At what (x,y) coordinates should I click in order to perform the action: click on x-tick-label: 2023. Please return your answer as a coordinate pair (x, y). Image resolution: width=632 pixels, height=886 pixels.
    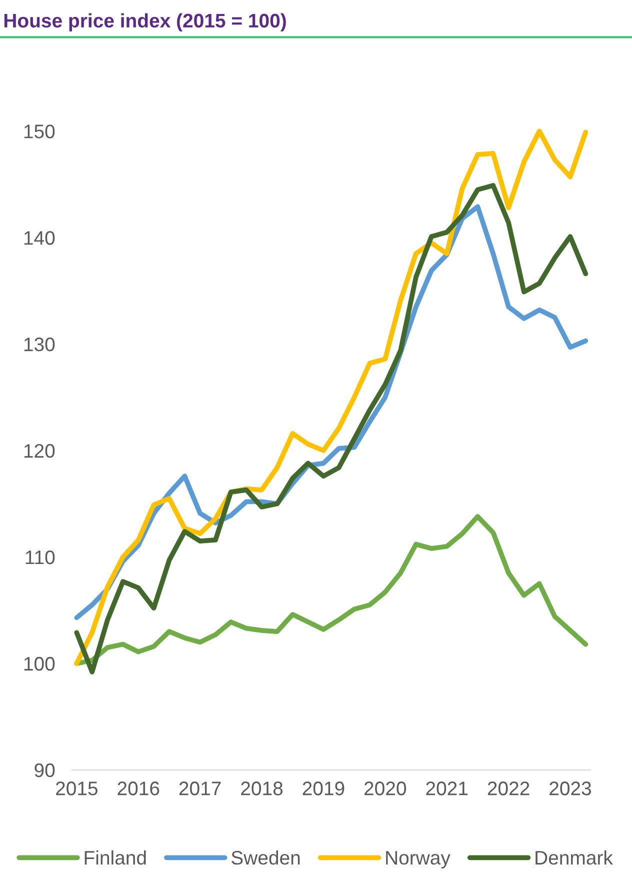
    Looking at the image, I should click on (571, 789).